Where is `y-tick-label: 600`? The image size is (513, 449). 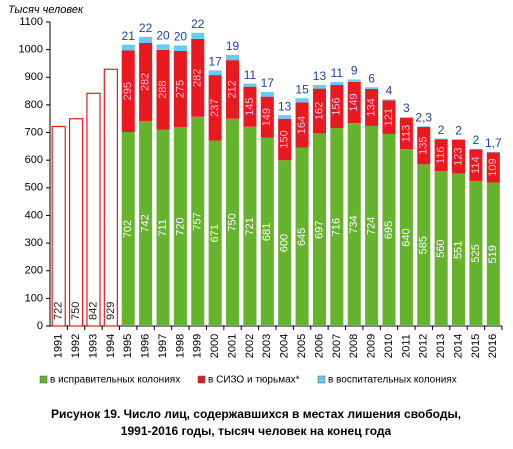 y-tick-label: 600 is located at coordinates (34, 160).